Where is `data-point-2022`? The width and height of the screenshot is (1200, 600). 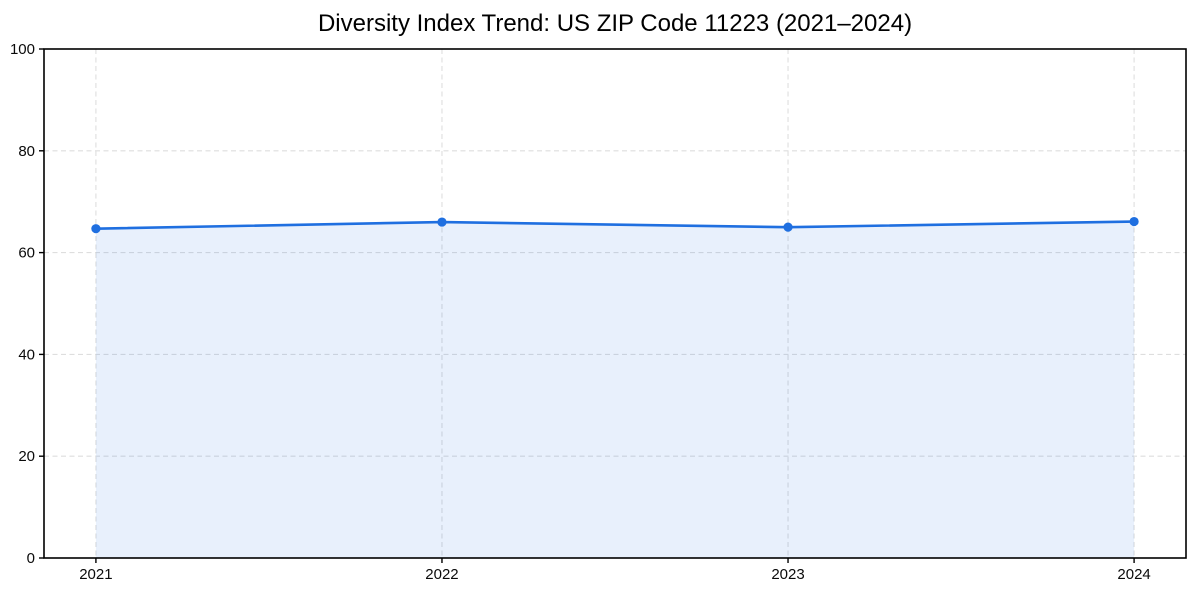 data-point-2022 is located at coordinates (442, 222).